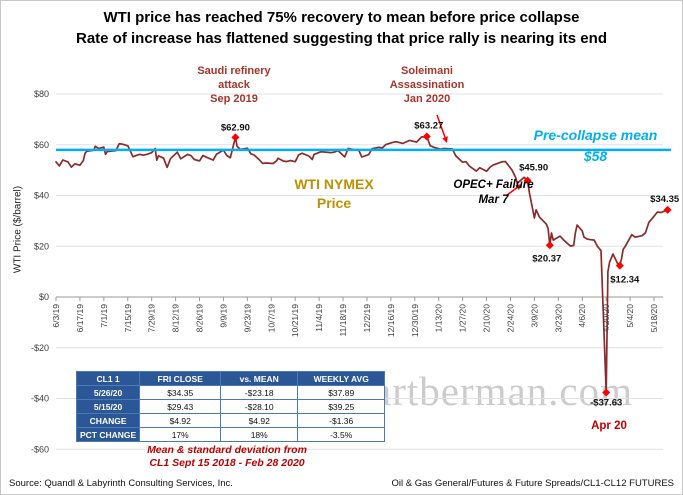 The image size is (683, 495). I want to click on x-tick-label: 7/29/19, so click(152, 318).